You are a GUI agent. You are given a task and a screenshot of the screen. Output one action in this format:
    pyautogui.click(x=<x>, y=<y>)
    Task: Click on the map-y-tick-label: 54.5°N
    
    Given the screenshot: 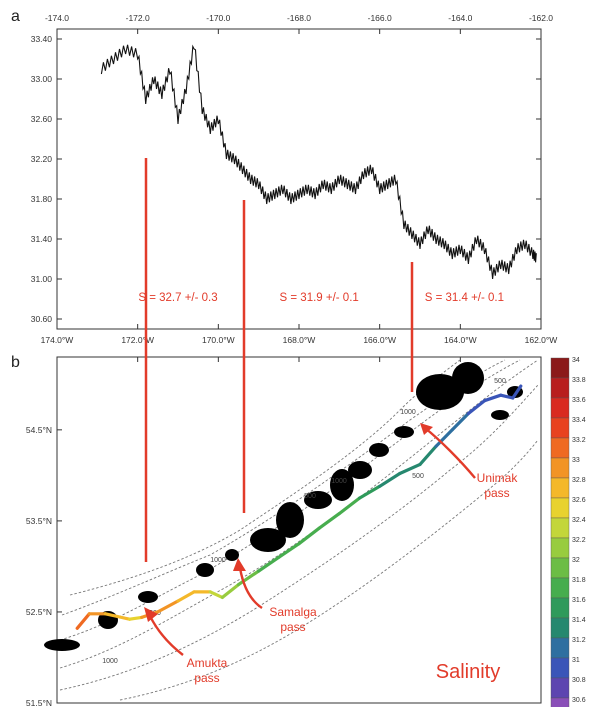 What is the action you would take?
    pyautogui.click(x=39, y=430)
    